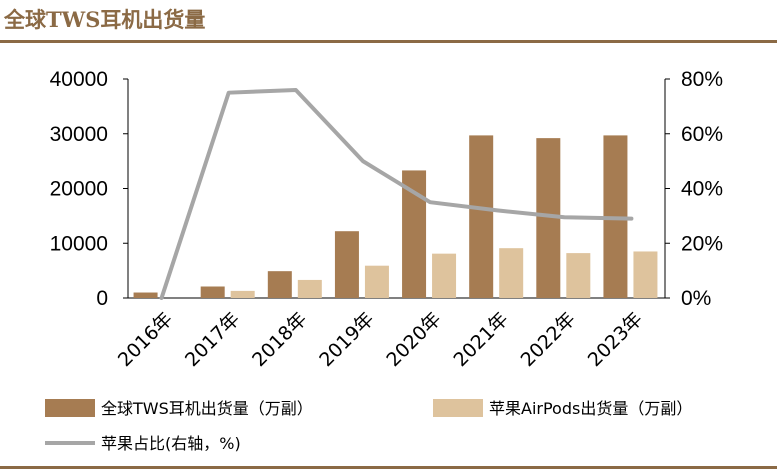 This screenshot has width=777, height=472. I want to click on left-axis-tick-label: 40000, so click(79, 79).